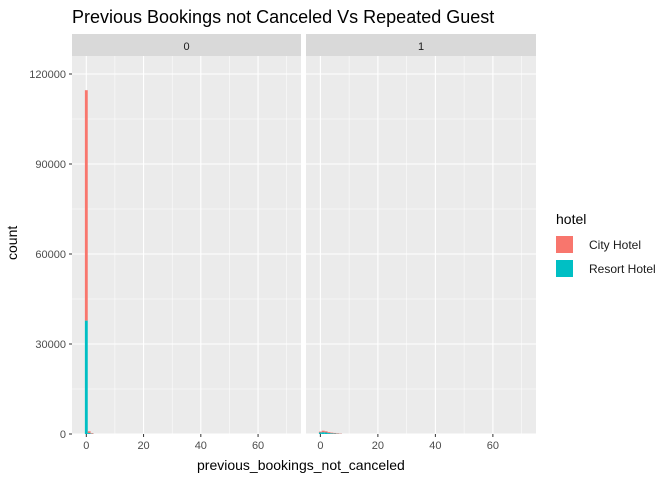 This screenshot has height=480, width=672. Describe the element at coordinates (564, 268) in the screenshot. I see `legend-key-resort-hotel` at that location.